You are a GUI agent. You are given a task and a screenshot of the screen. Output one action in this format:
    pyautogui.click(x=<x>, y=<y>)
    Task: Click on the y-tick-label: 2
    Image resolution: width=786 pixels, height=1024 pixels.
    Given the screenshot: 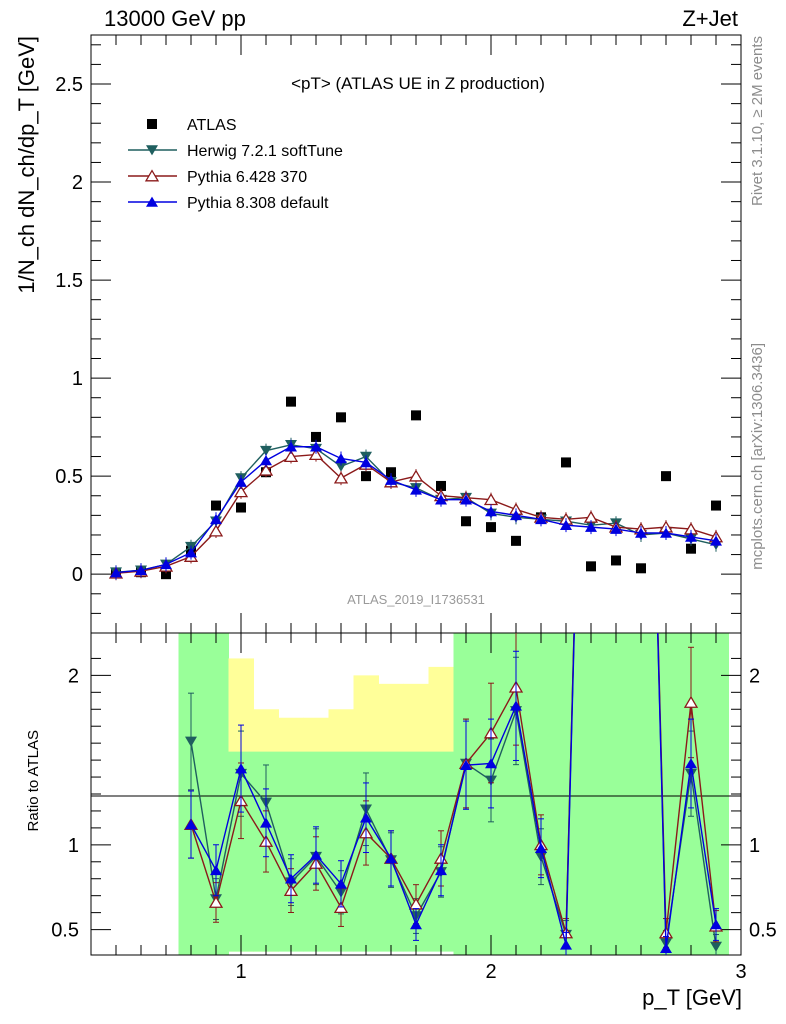 What is the action you would take?
    pyautogui.click(x=77, y=183)
    